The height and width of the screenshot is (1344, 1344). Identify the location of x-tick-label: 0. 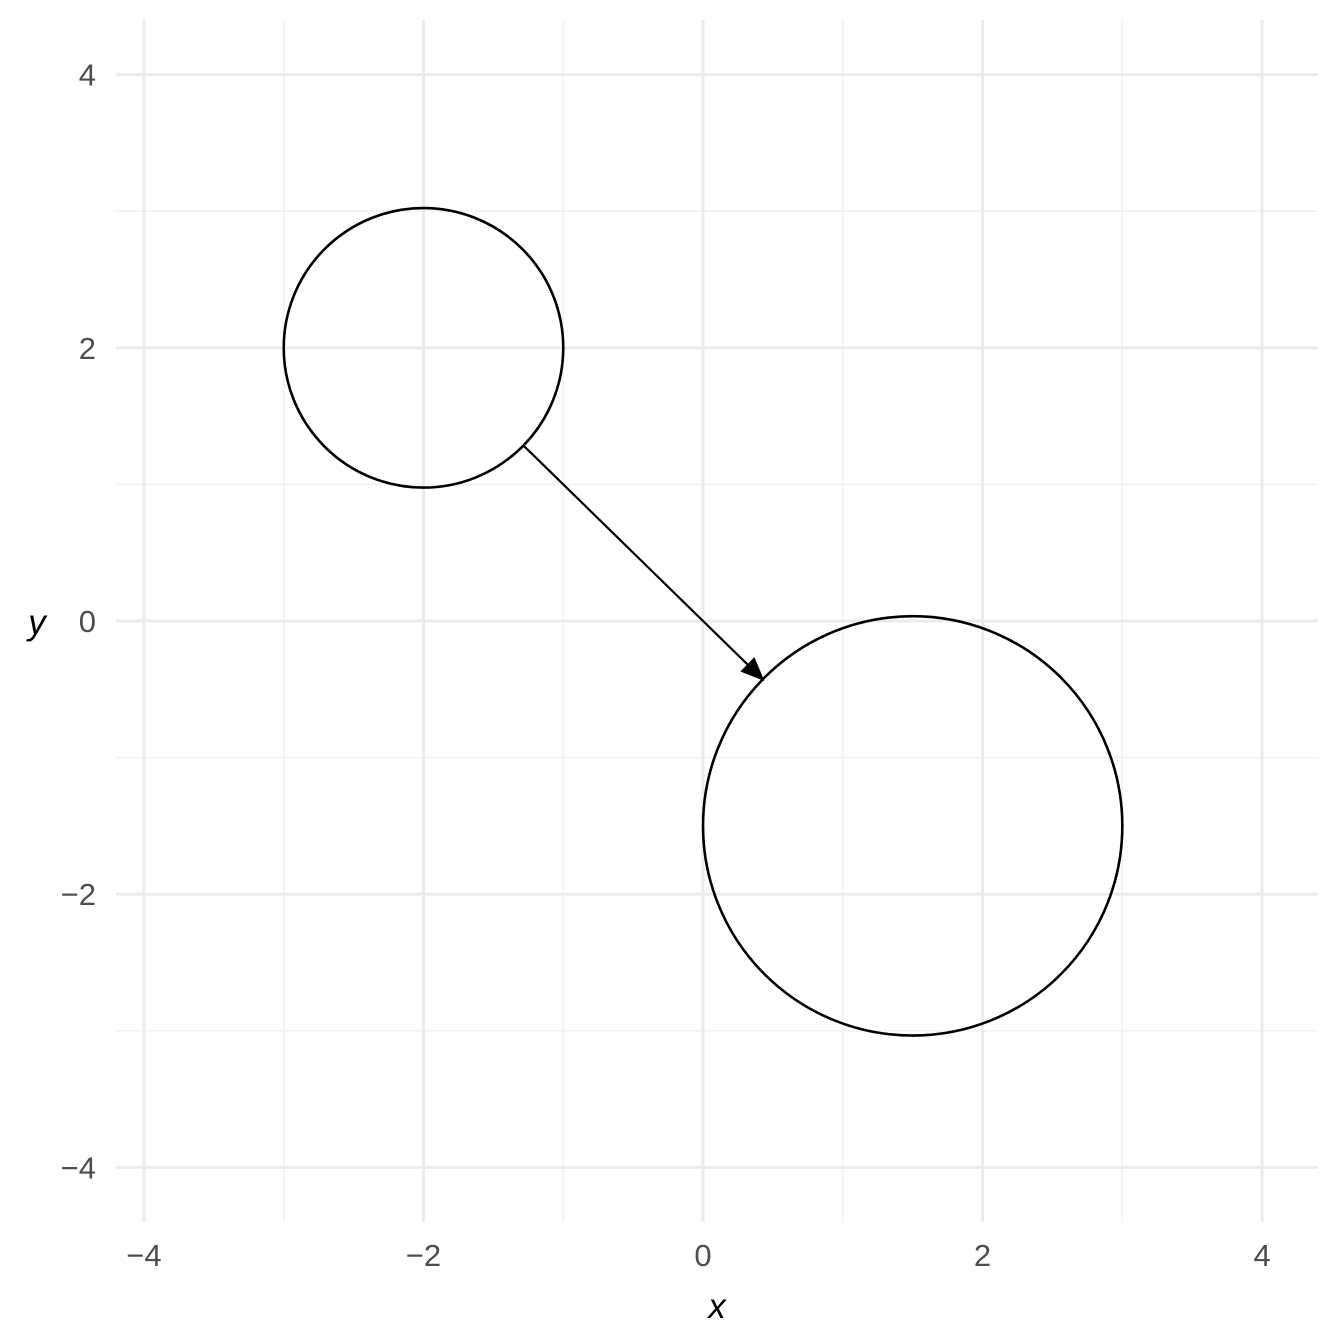
(702, 1255).